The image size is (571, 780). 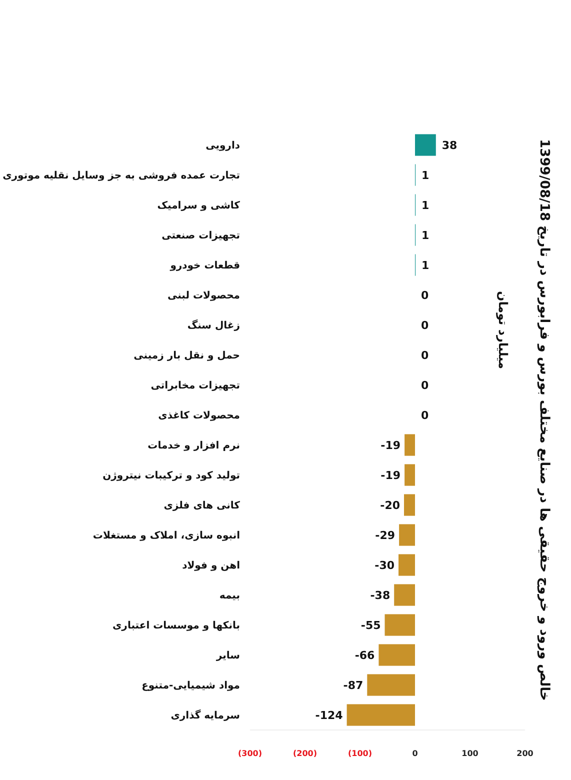 I want to click on y-tick-label: قطعات خودرو, so click(x=204, y=266).